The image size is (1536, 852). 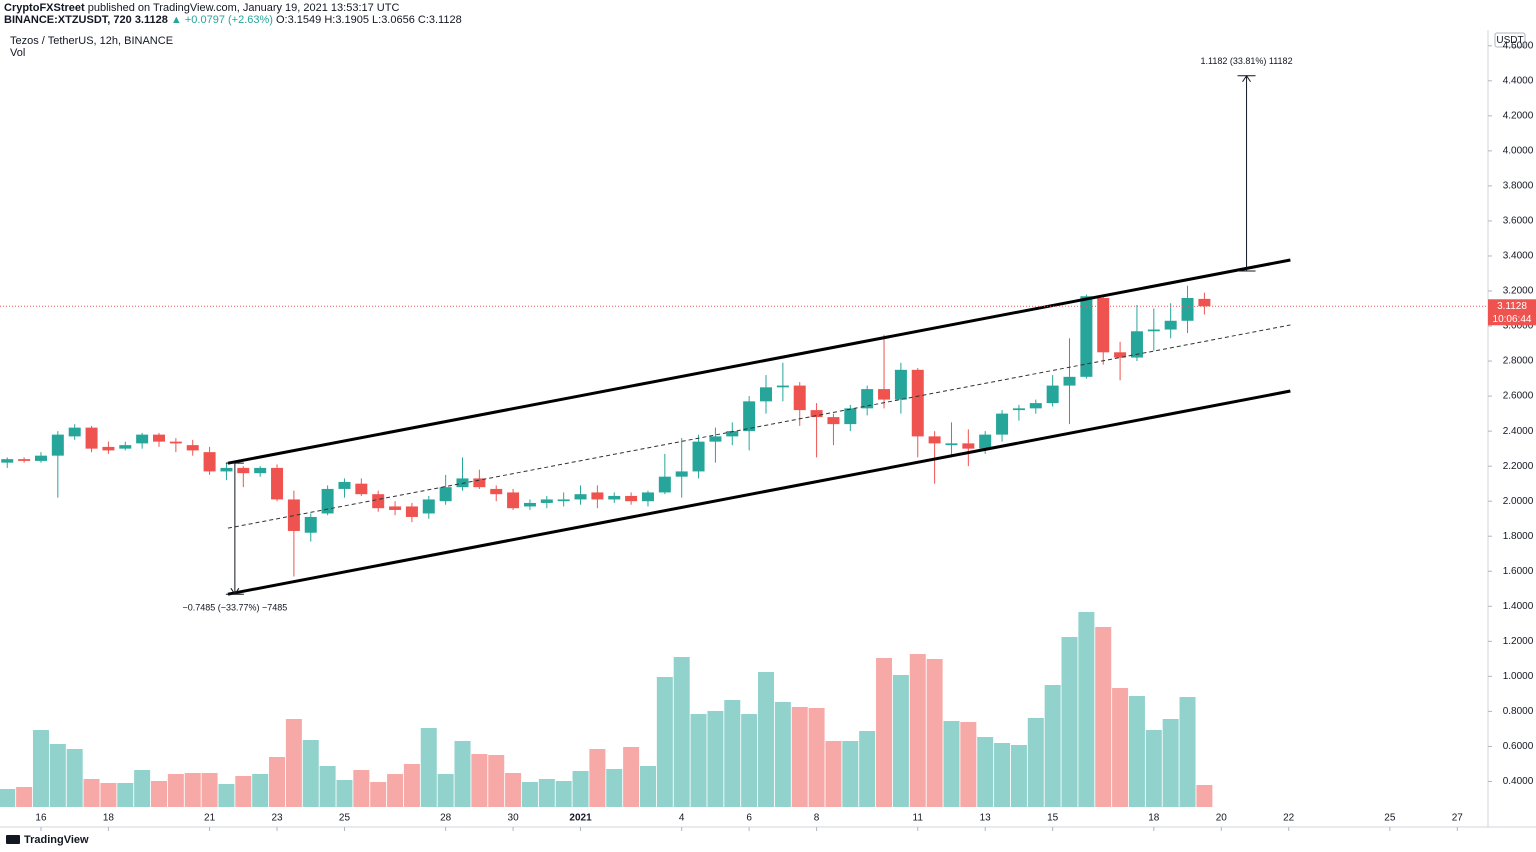 What do you see at coordinates (986, 818) in the screenshot?
I see `x-tick-label: 13` at bounding box center [986, 818].